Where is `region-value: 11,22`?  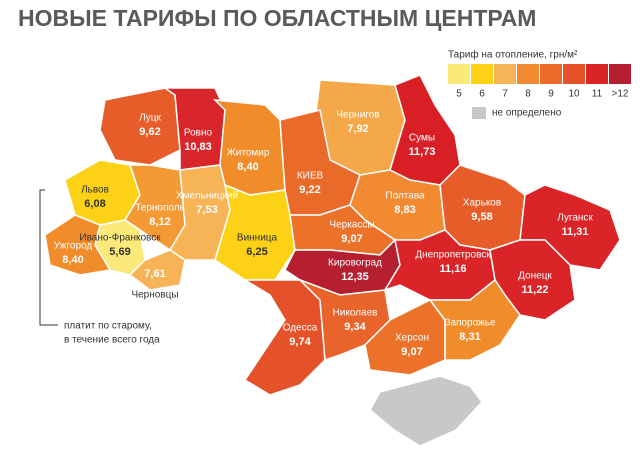 region-value: 11,22 is located at coordinates (535, 290).